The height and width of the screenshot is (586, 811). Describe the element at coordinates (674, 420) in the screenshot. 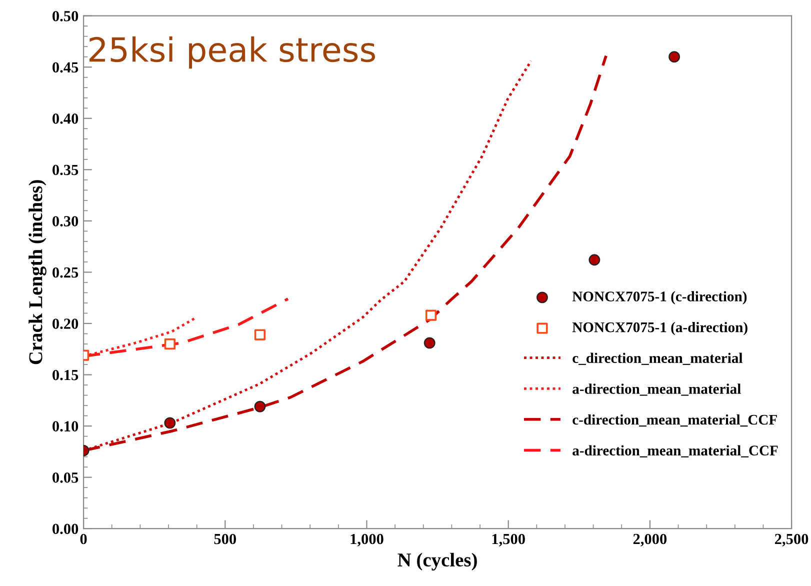

I see `legend-label: c-direction_mean_material_CCF` at that location.